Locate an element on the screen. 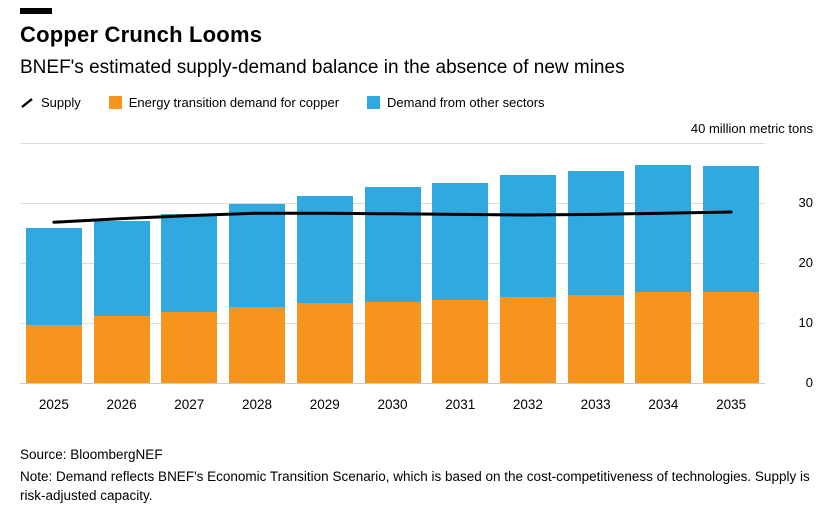  legend-label-supply: Supply is located at coordinates (61, 102).